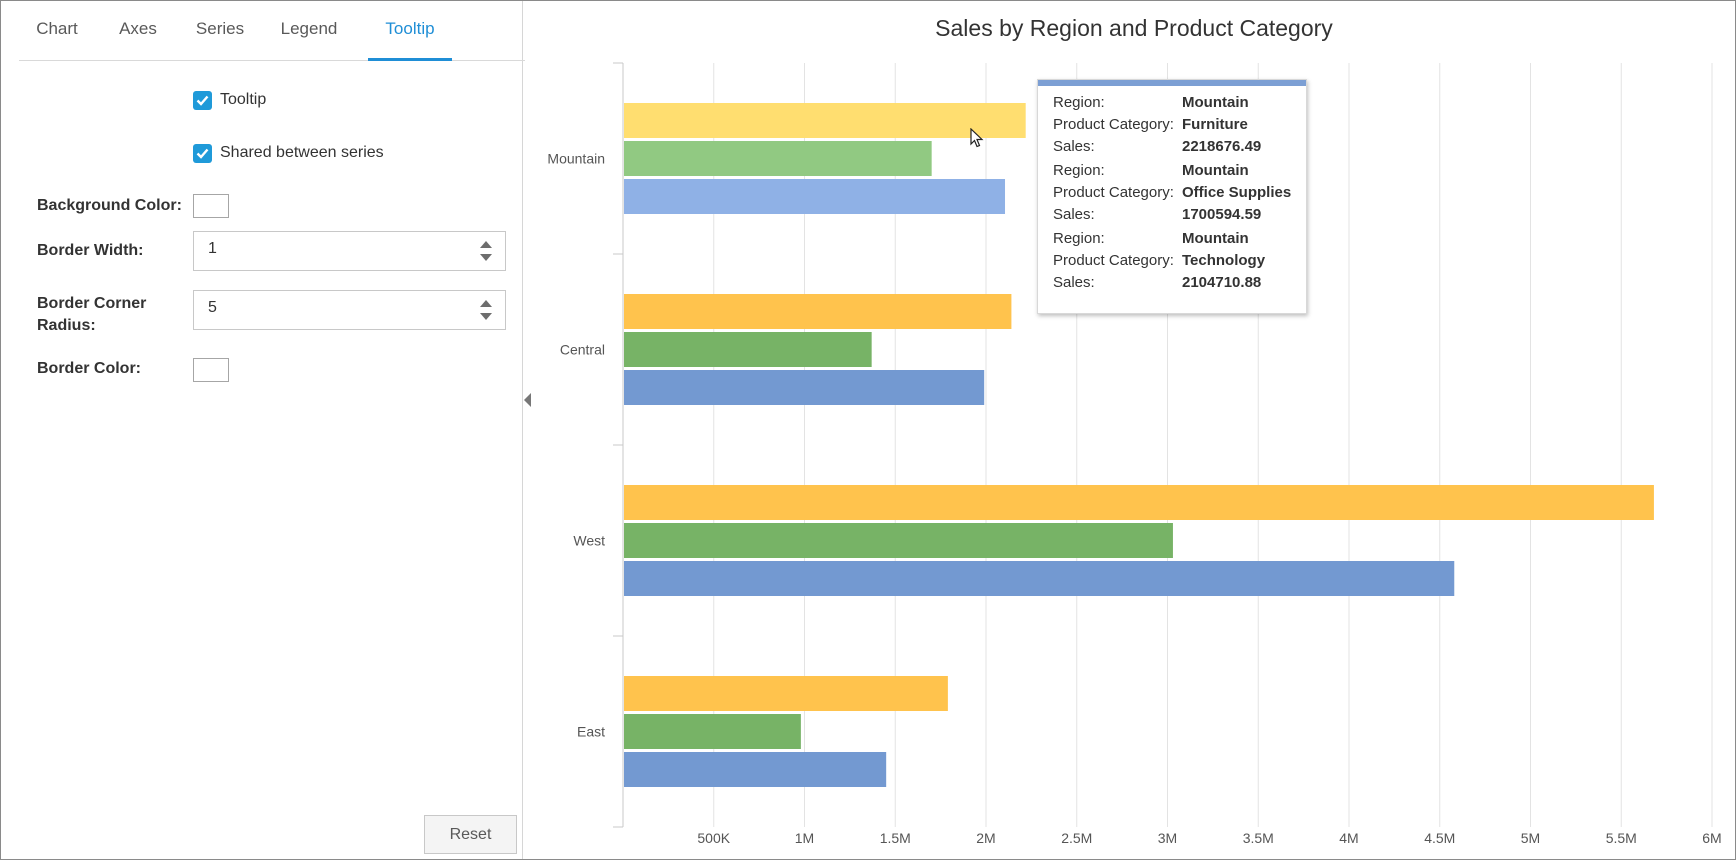 Image resolution: width=1736 pixels, height=860 pixels. What do you see at coordinates (1076, 838) in the screenshot?
I see `x-tick-label: 2.5M` at bounding box center [1076, 838].